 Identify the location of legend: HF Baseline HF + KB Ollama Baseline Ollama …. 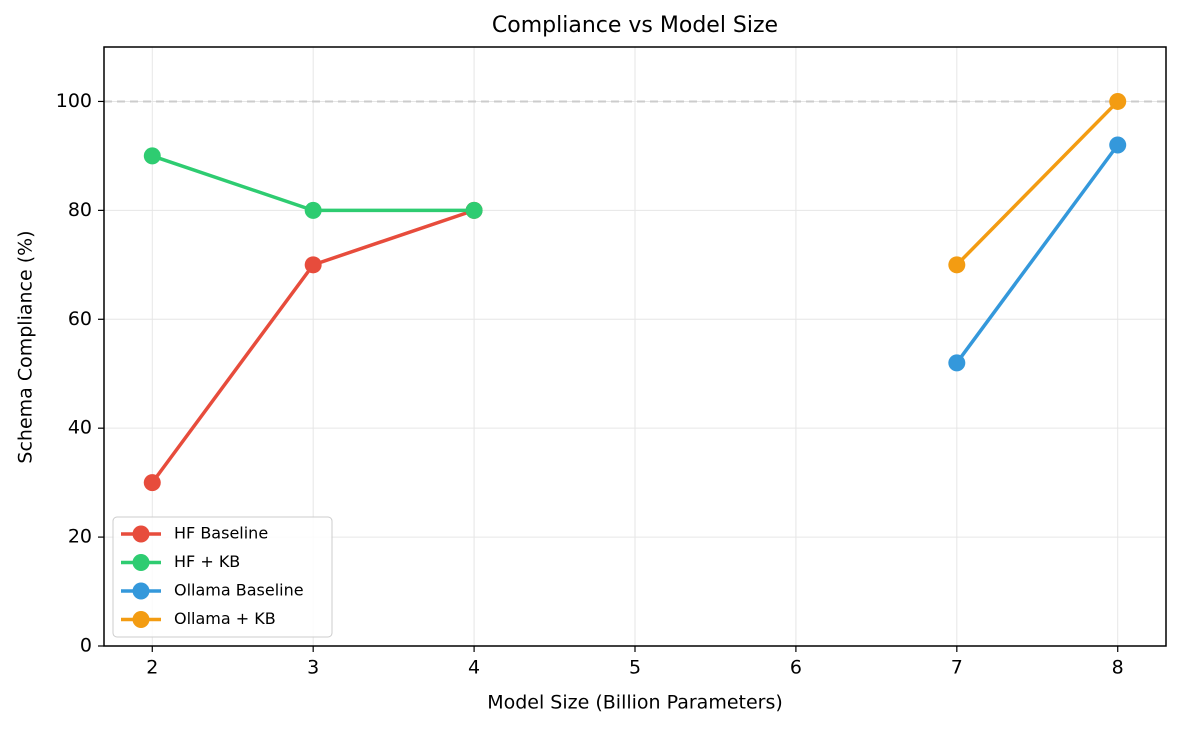
(222, 577).